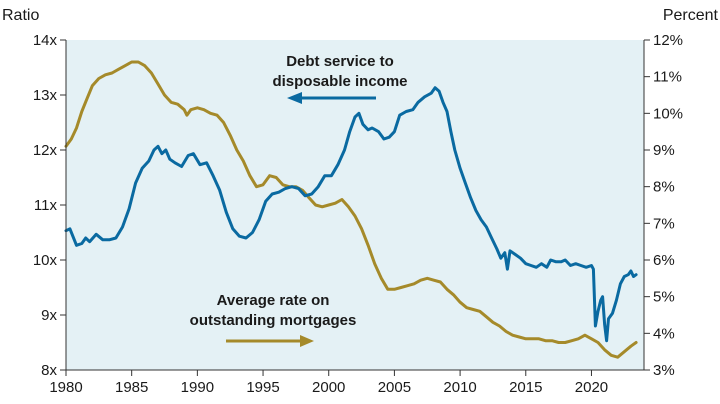  What do you see at coordinates (394, 387) in the screenshot?
I see `x-tick-label: 2005` at bounding box center [394, 387].